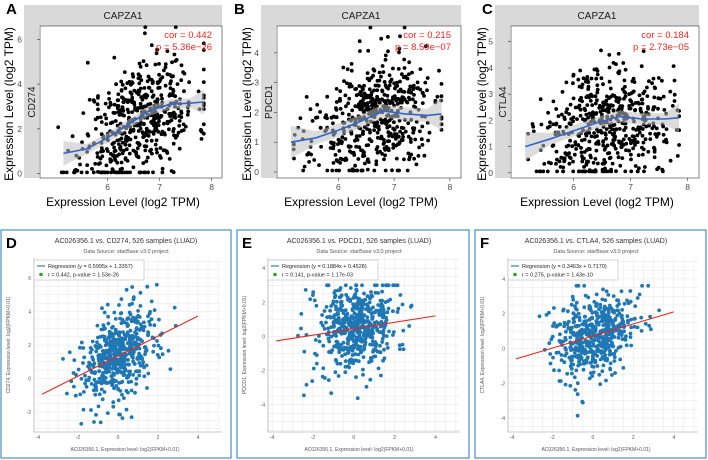 This screenshot has height=460, width=708. What do you see at coordinates (665, 35) in the screenshot?
I see `correlation-label: cor = 0.184` at bounding box center [665, 35].